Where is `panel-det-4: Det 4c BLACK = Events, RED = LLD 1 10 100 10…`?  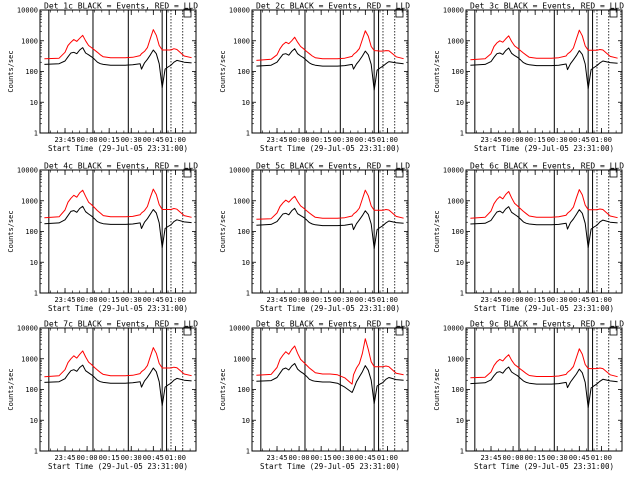
panel-det-4: Det 4c BLACK = Events, RED = LLD 1 10 100 10… is located at coordinates (102, 238).